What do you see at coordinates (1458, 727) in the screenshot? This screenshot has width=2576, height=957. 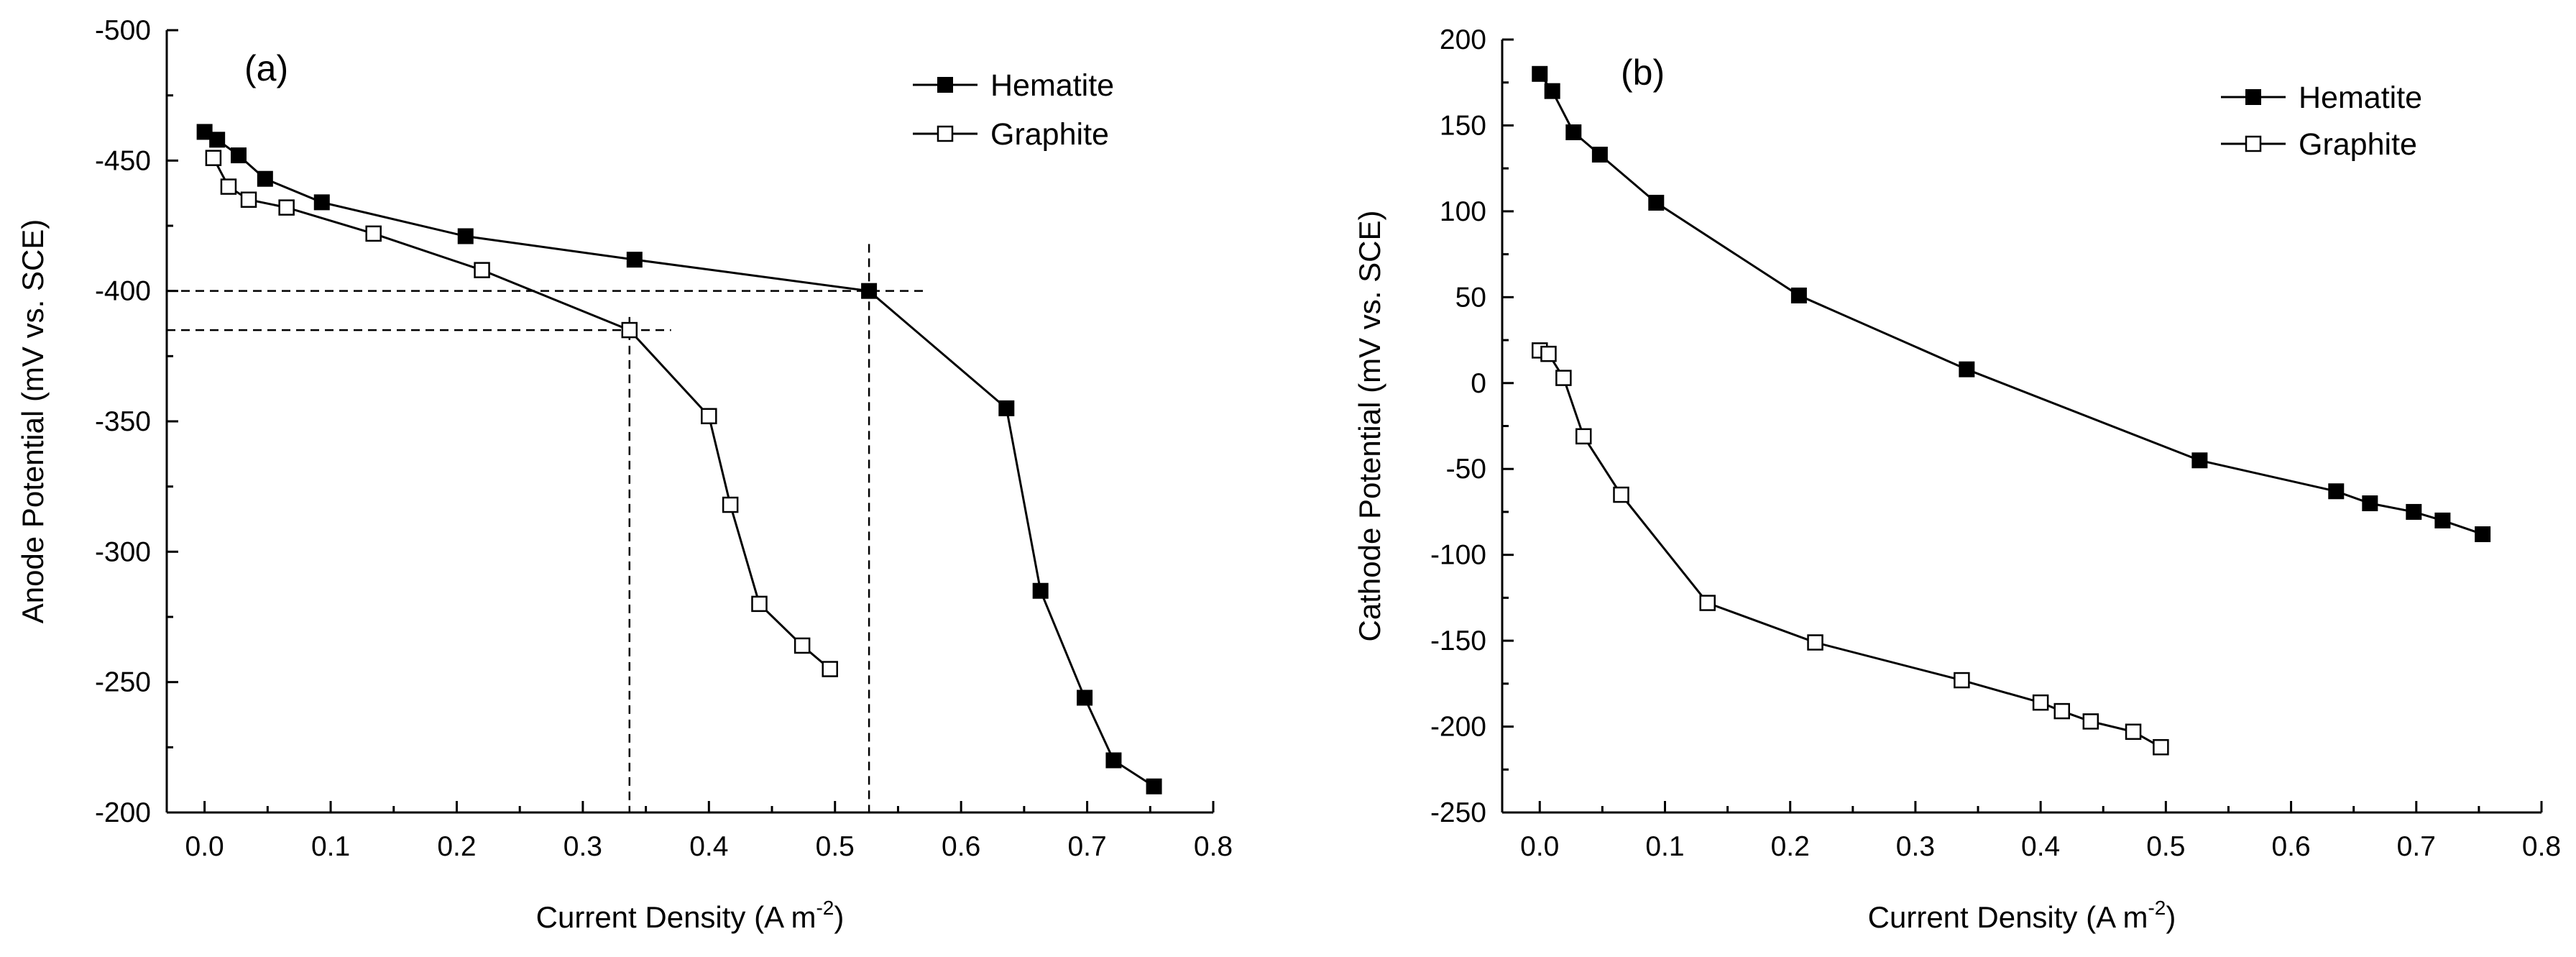 I see `panel-b-y-tick-label: -200` at bounding box center [1458, 727].